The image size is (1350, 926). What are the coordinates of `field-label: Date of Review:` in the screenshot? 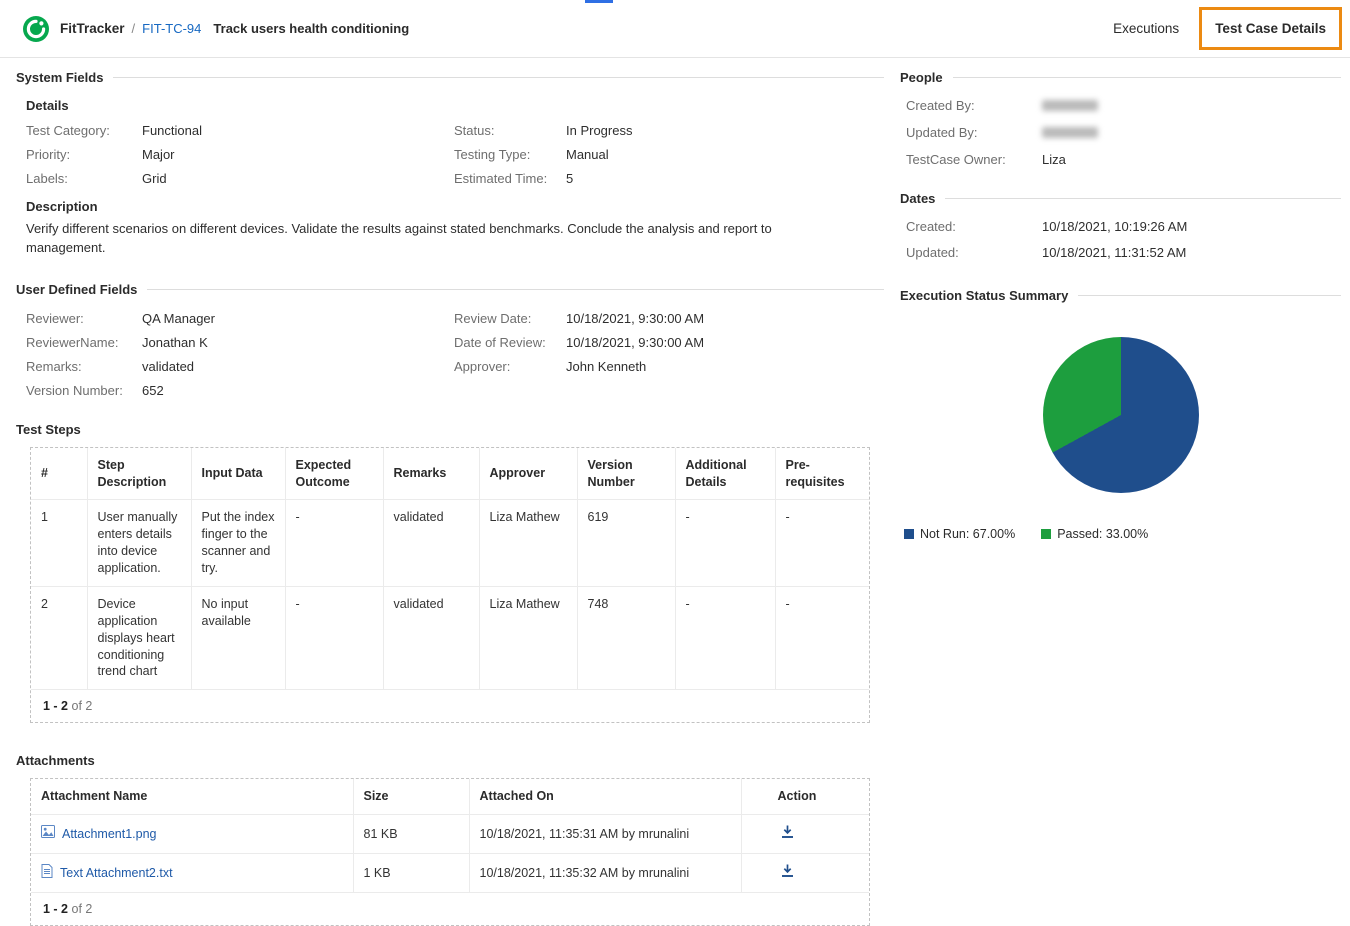 It's located at (500, 342).